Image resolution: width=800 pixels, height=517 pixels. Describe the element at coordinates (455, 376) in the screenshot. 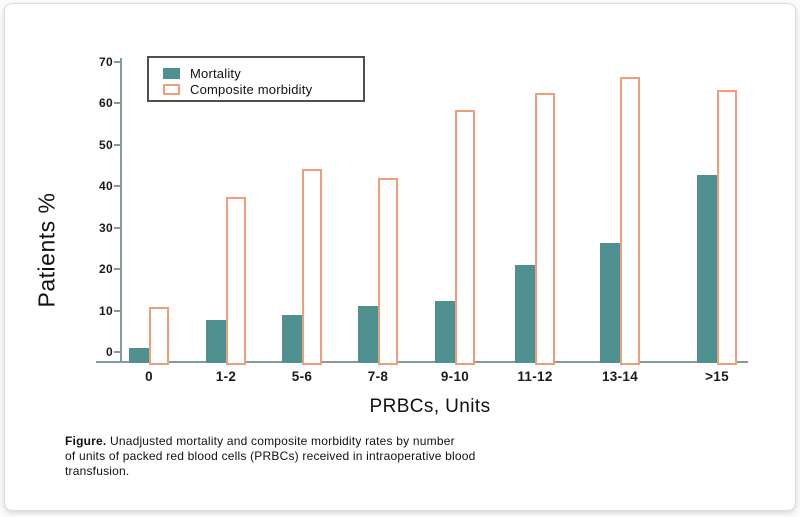

I see `x-tick-label-4: 9-10` at that location.